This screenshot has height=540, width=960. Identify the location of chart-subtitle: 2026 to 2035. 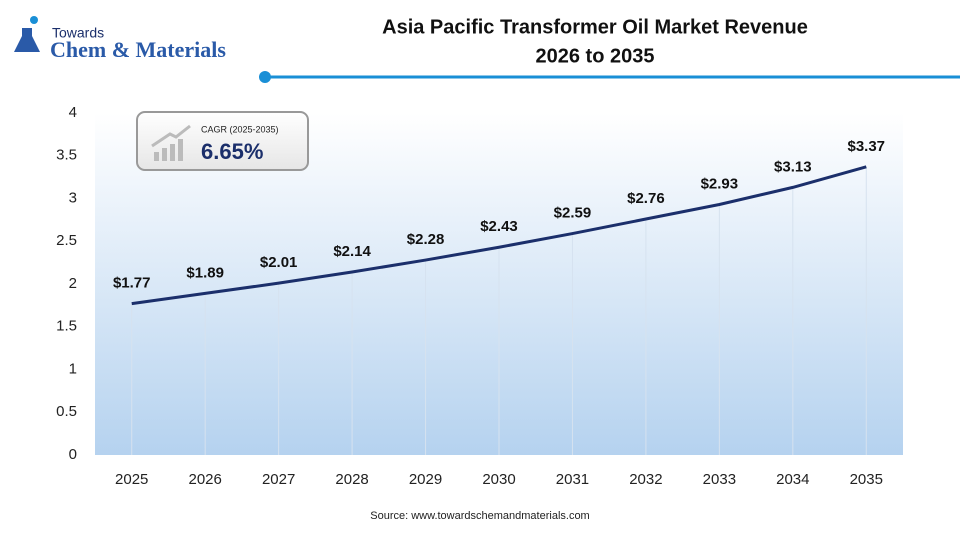
(595, 56).